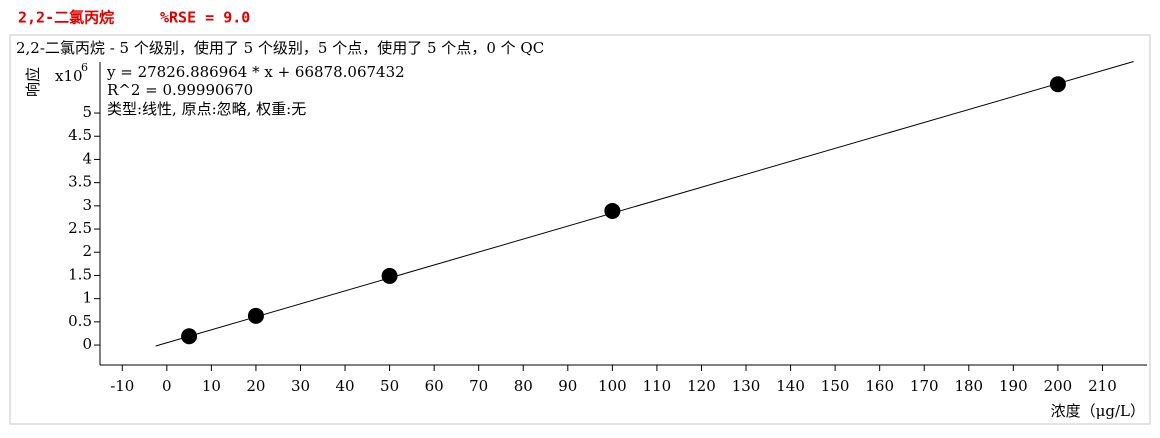  Describe the element at coordinates (167, 386) in the screenshot. I see `x-tick-label: 0` at that location.